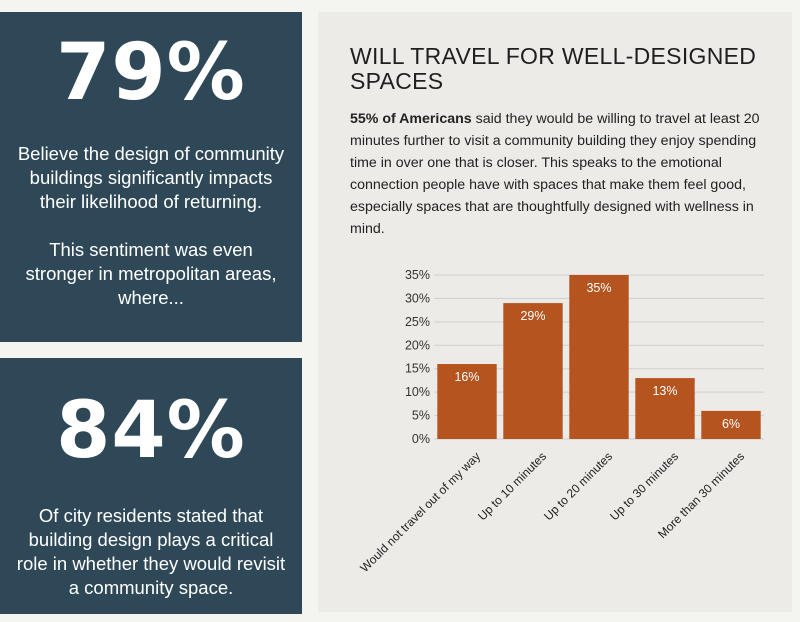  I want to click on y-tick-label: 30%, so click(417, 298).